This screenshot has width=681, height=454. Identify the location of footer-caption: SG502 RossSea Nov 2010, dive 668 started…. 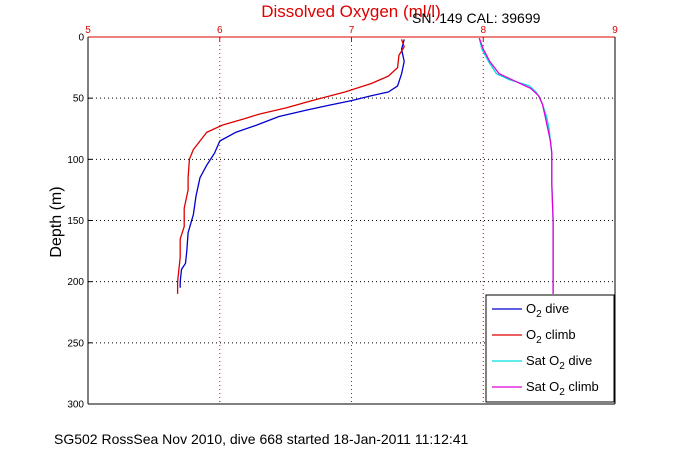
(261, 439).